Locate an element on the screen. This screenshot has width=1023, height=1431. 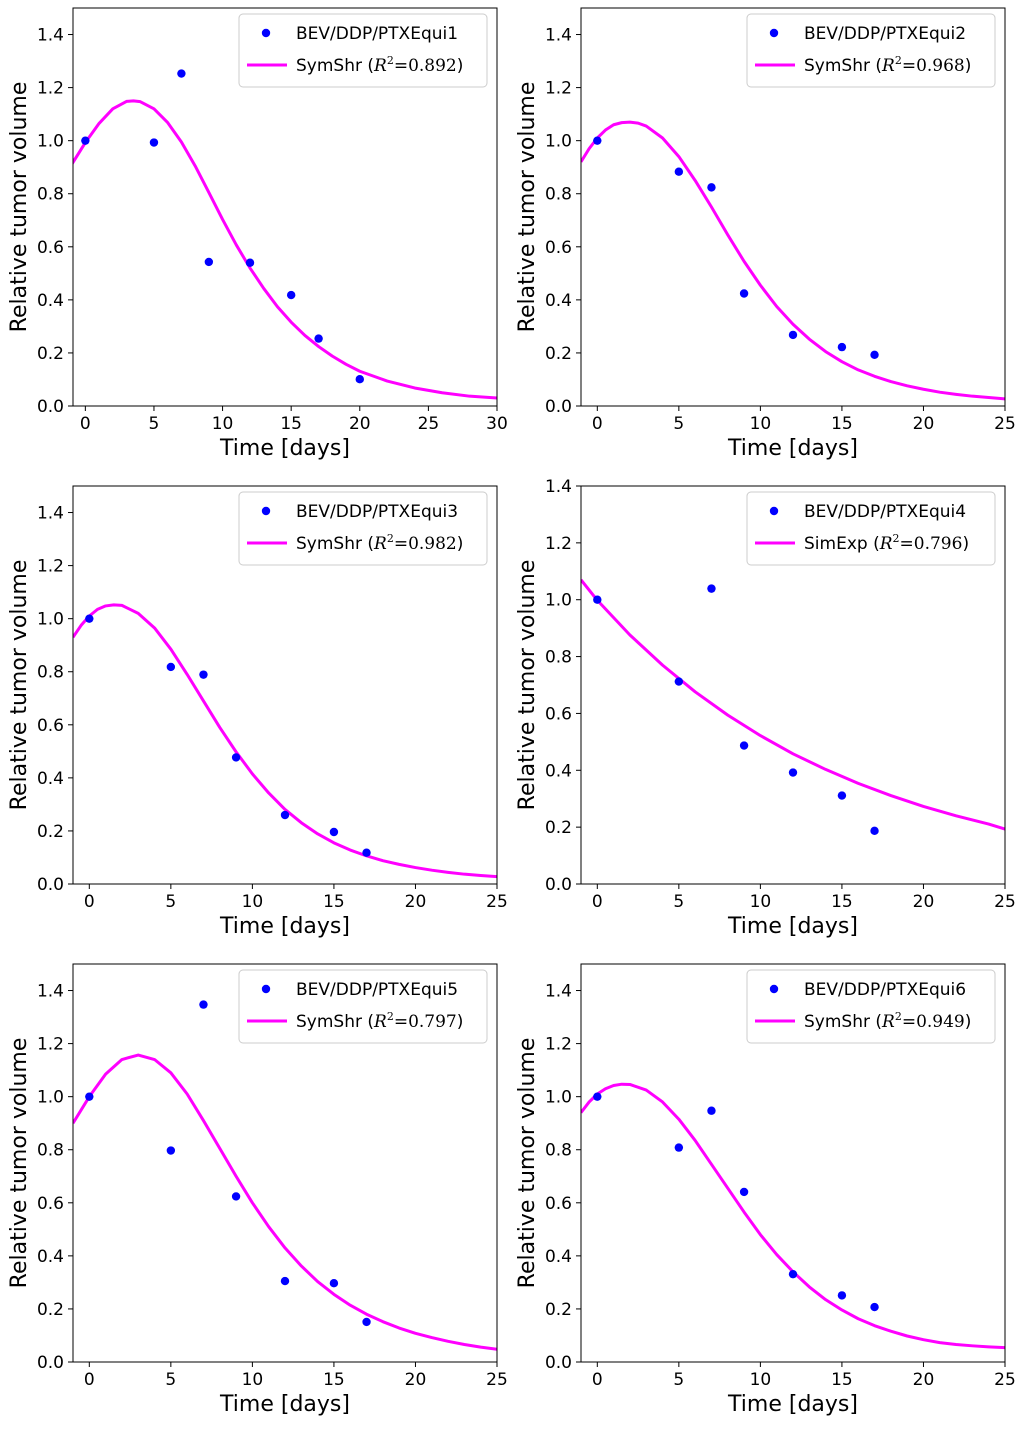
legend: BEV/DDP/PTXEqui5 SymShr (R2=0.797) is located at coordinates (363, 1006).